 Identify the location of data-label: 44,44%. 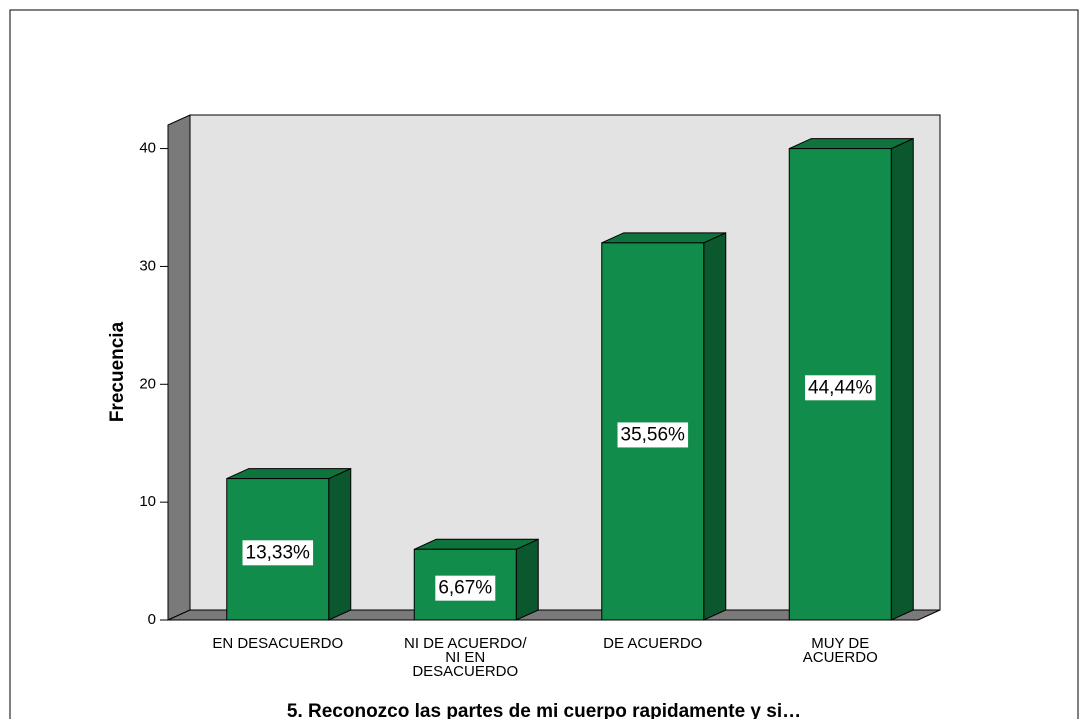
(840, 387).